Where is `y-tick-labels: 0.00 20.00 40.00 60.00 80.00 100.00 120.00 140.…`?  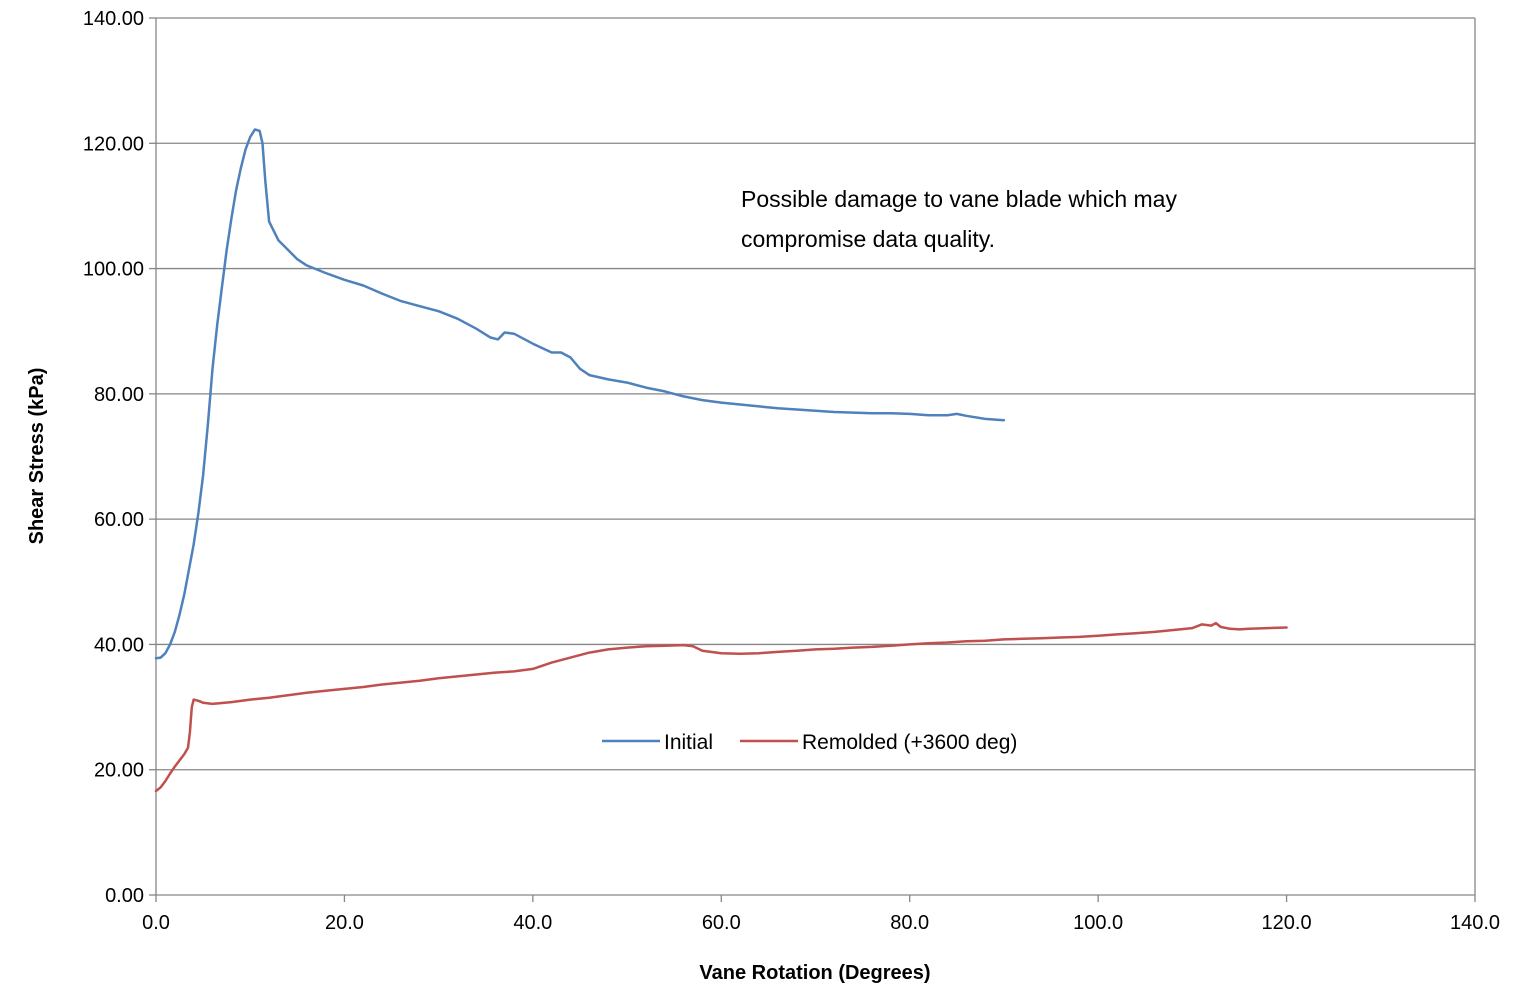
y-tick-labels: 0.00 20.00 40.00 60.00 80.00 100.00 120.00 140.… is located at coordinates (113, 457).